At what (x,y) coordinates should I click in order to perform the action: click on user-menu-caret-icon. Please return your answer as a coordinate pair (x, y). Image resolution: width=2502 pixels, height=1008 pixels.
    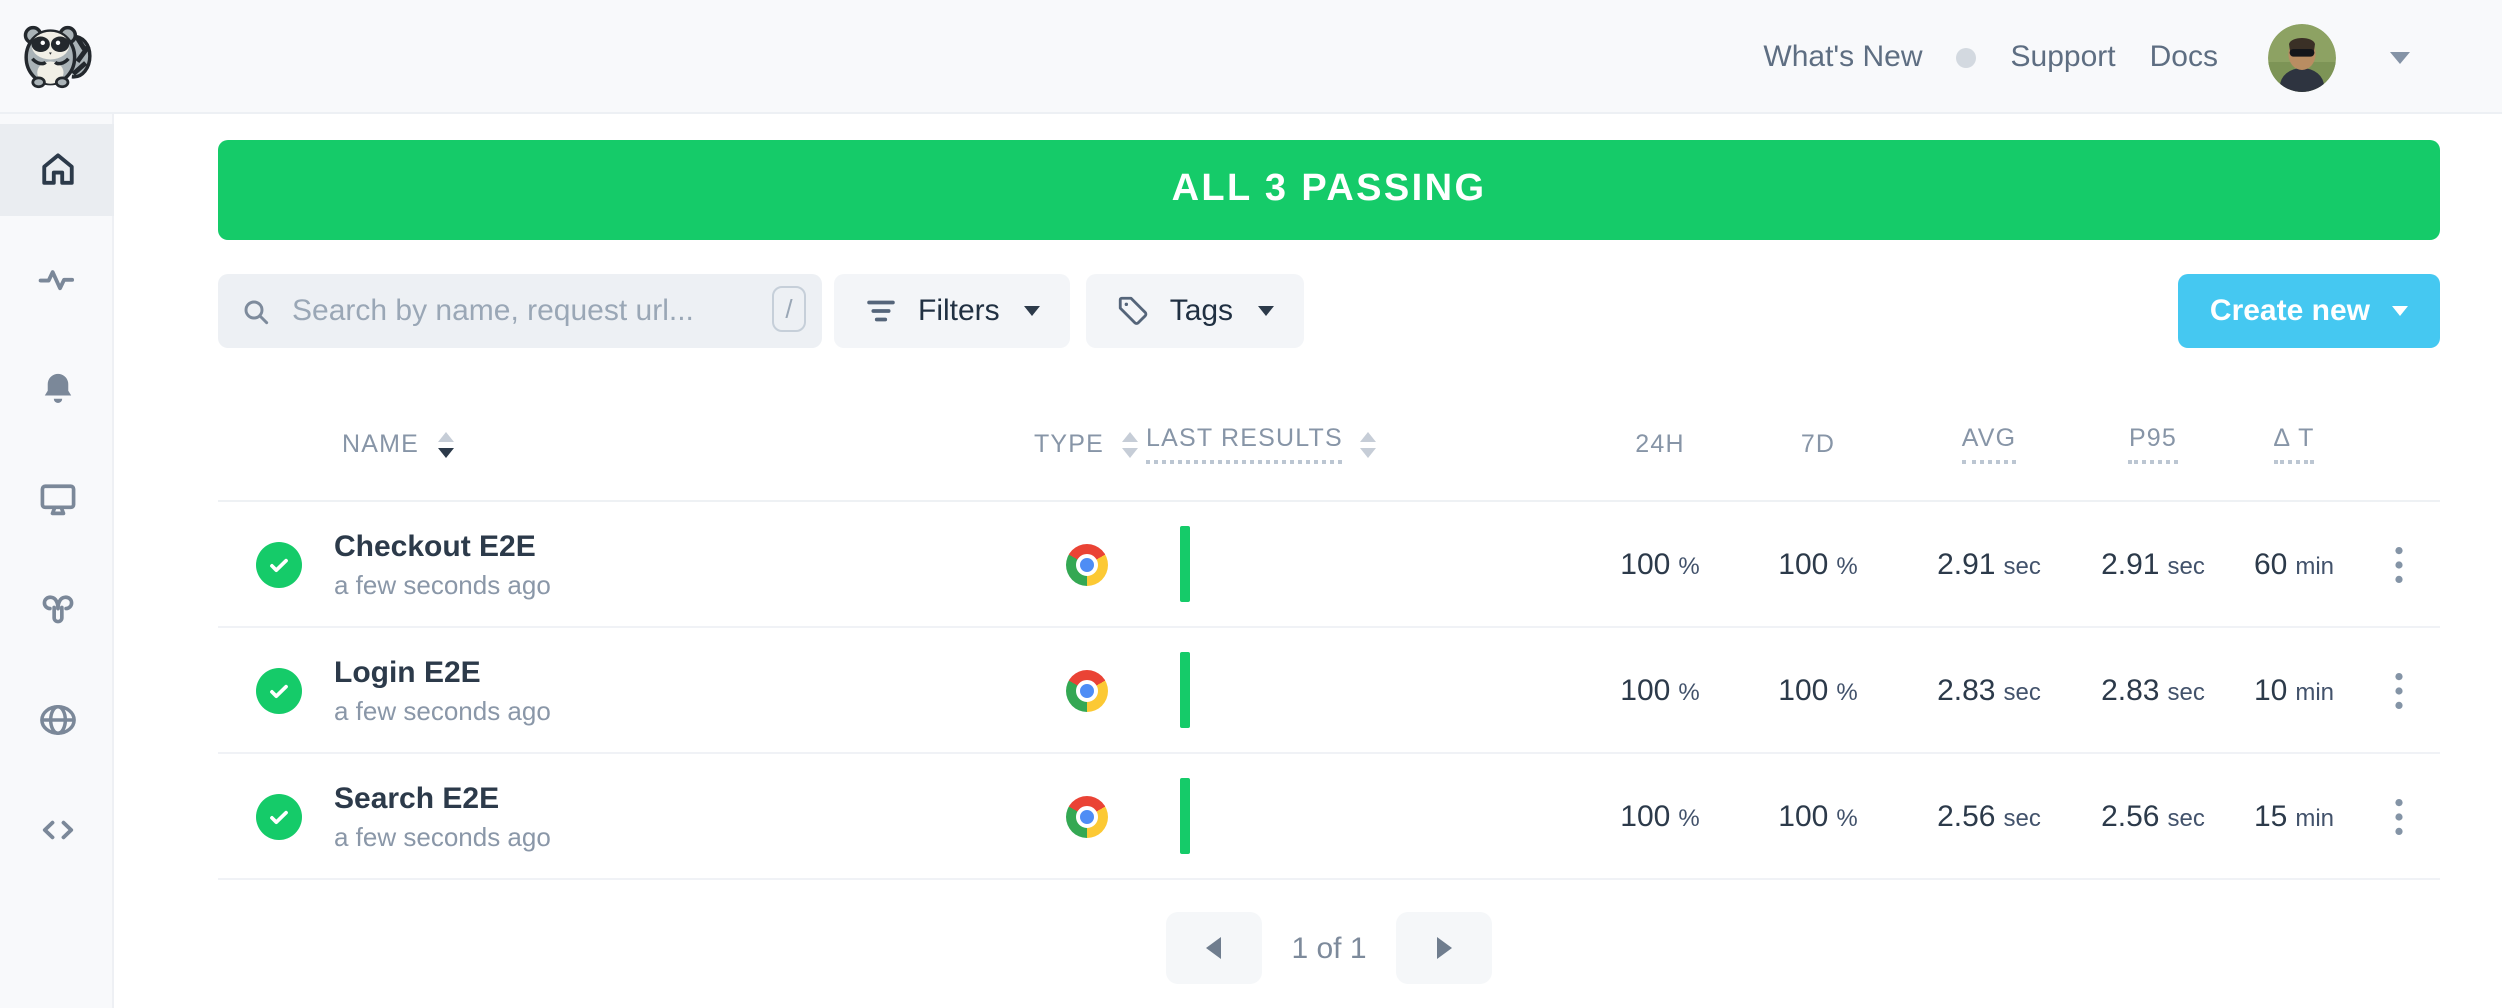
    Looking at the image, I should click on (2400, 57).